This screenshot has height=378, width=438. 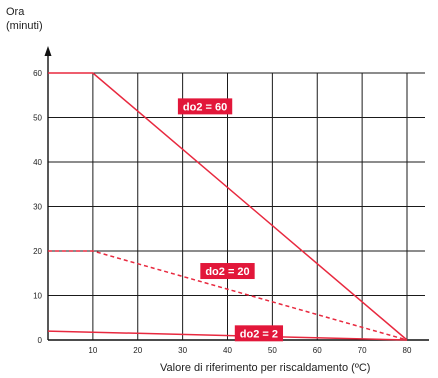 What do you see at coordinates (40, 340) in the screenshot?
I see `y-tick-label-0: 0` at bounding box center [40, 340].